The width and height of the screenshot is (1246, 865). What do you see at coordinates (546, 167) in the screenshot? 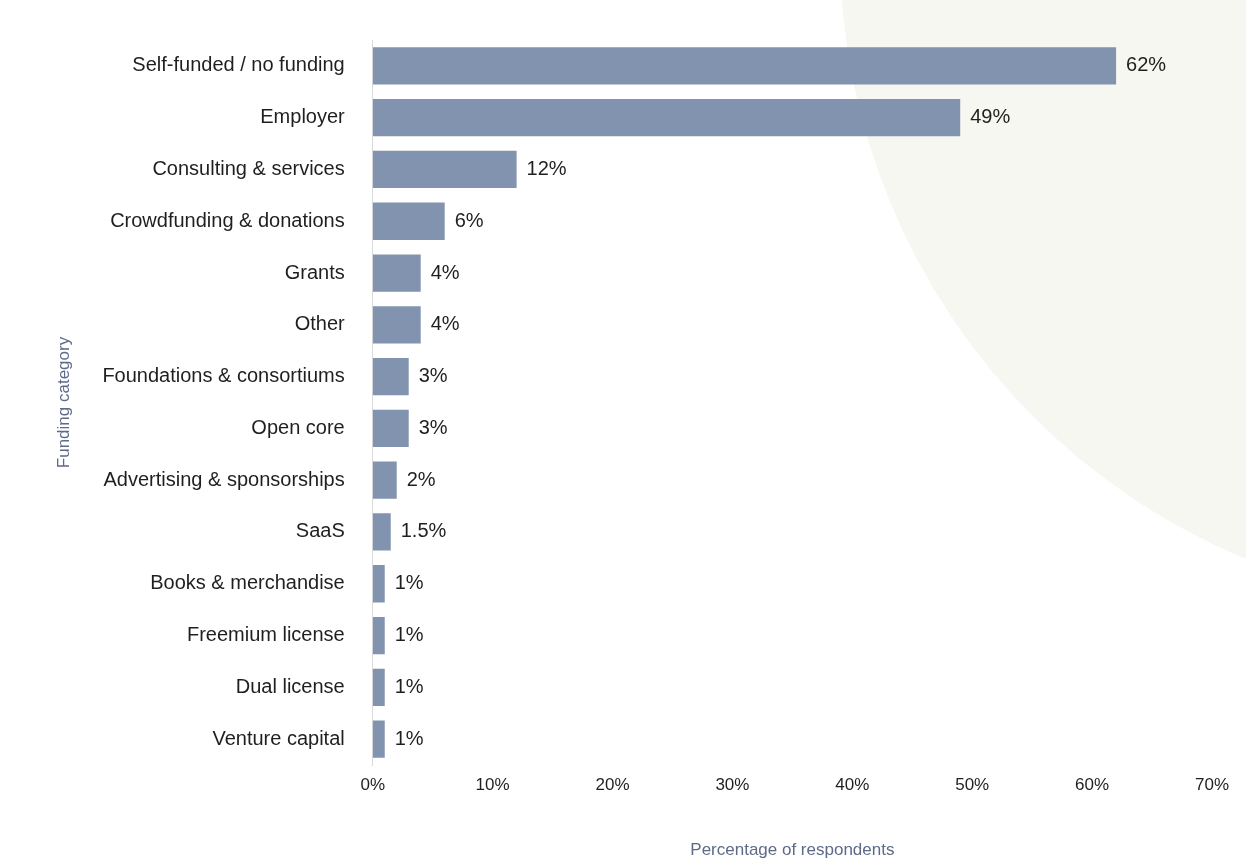
I see `data-label: 12%` at bounding box center [546, 167].